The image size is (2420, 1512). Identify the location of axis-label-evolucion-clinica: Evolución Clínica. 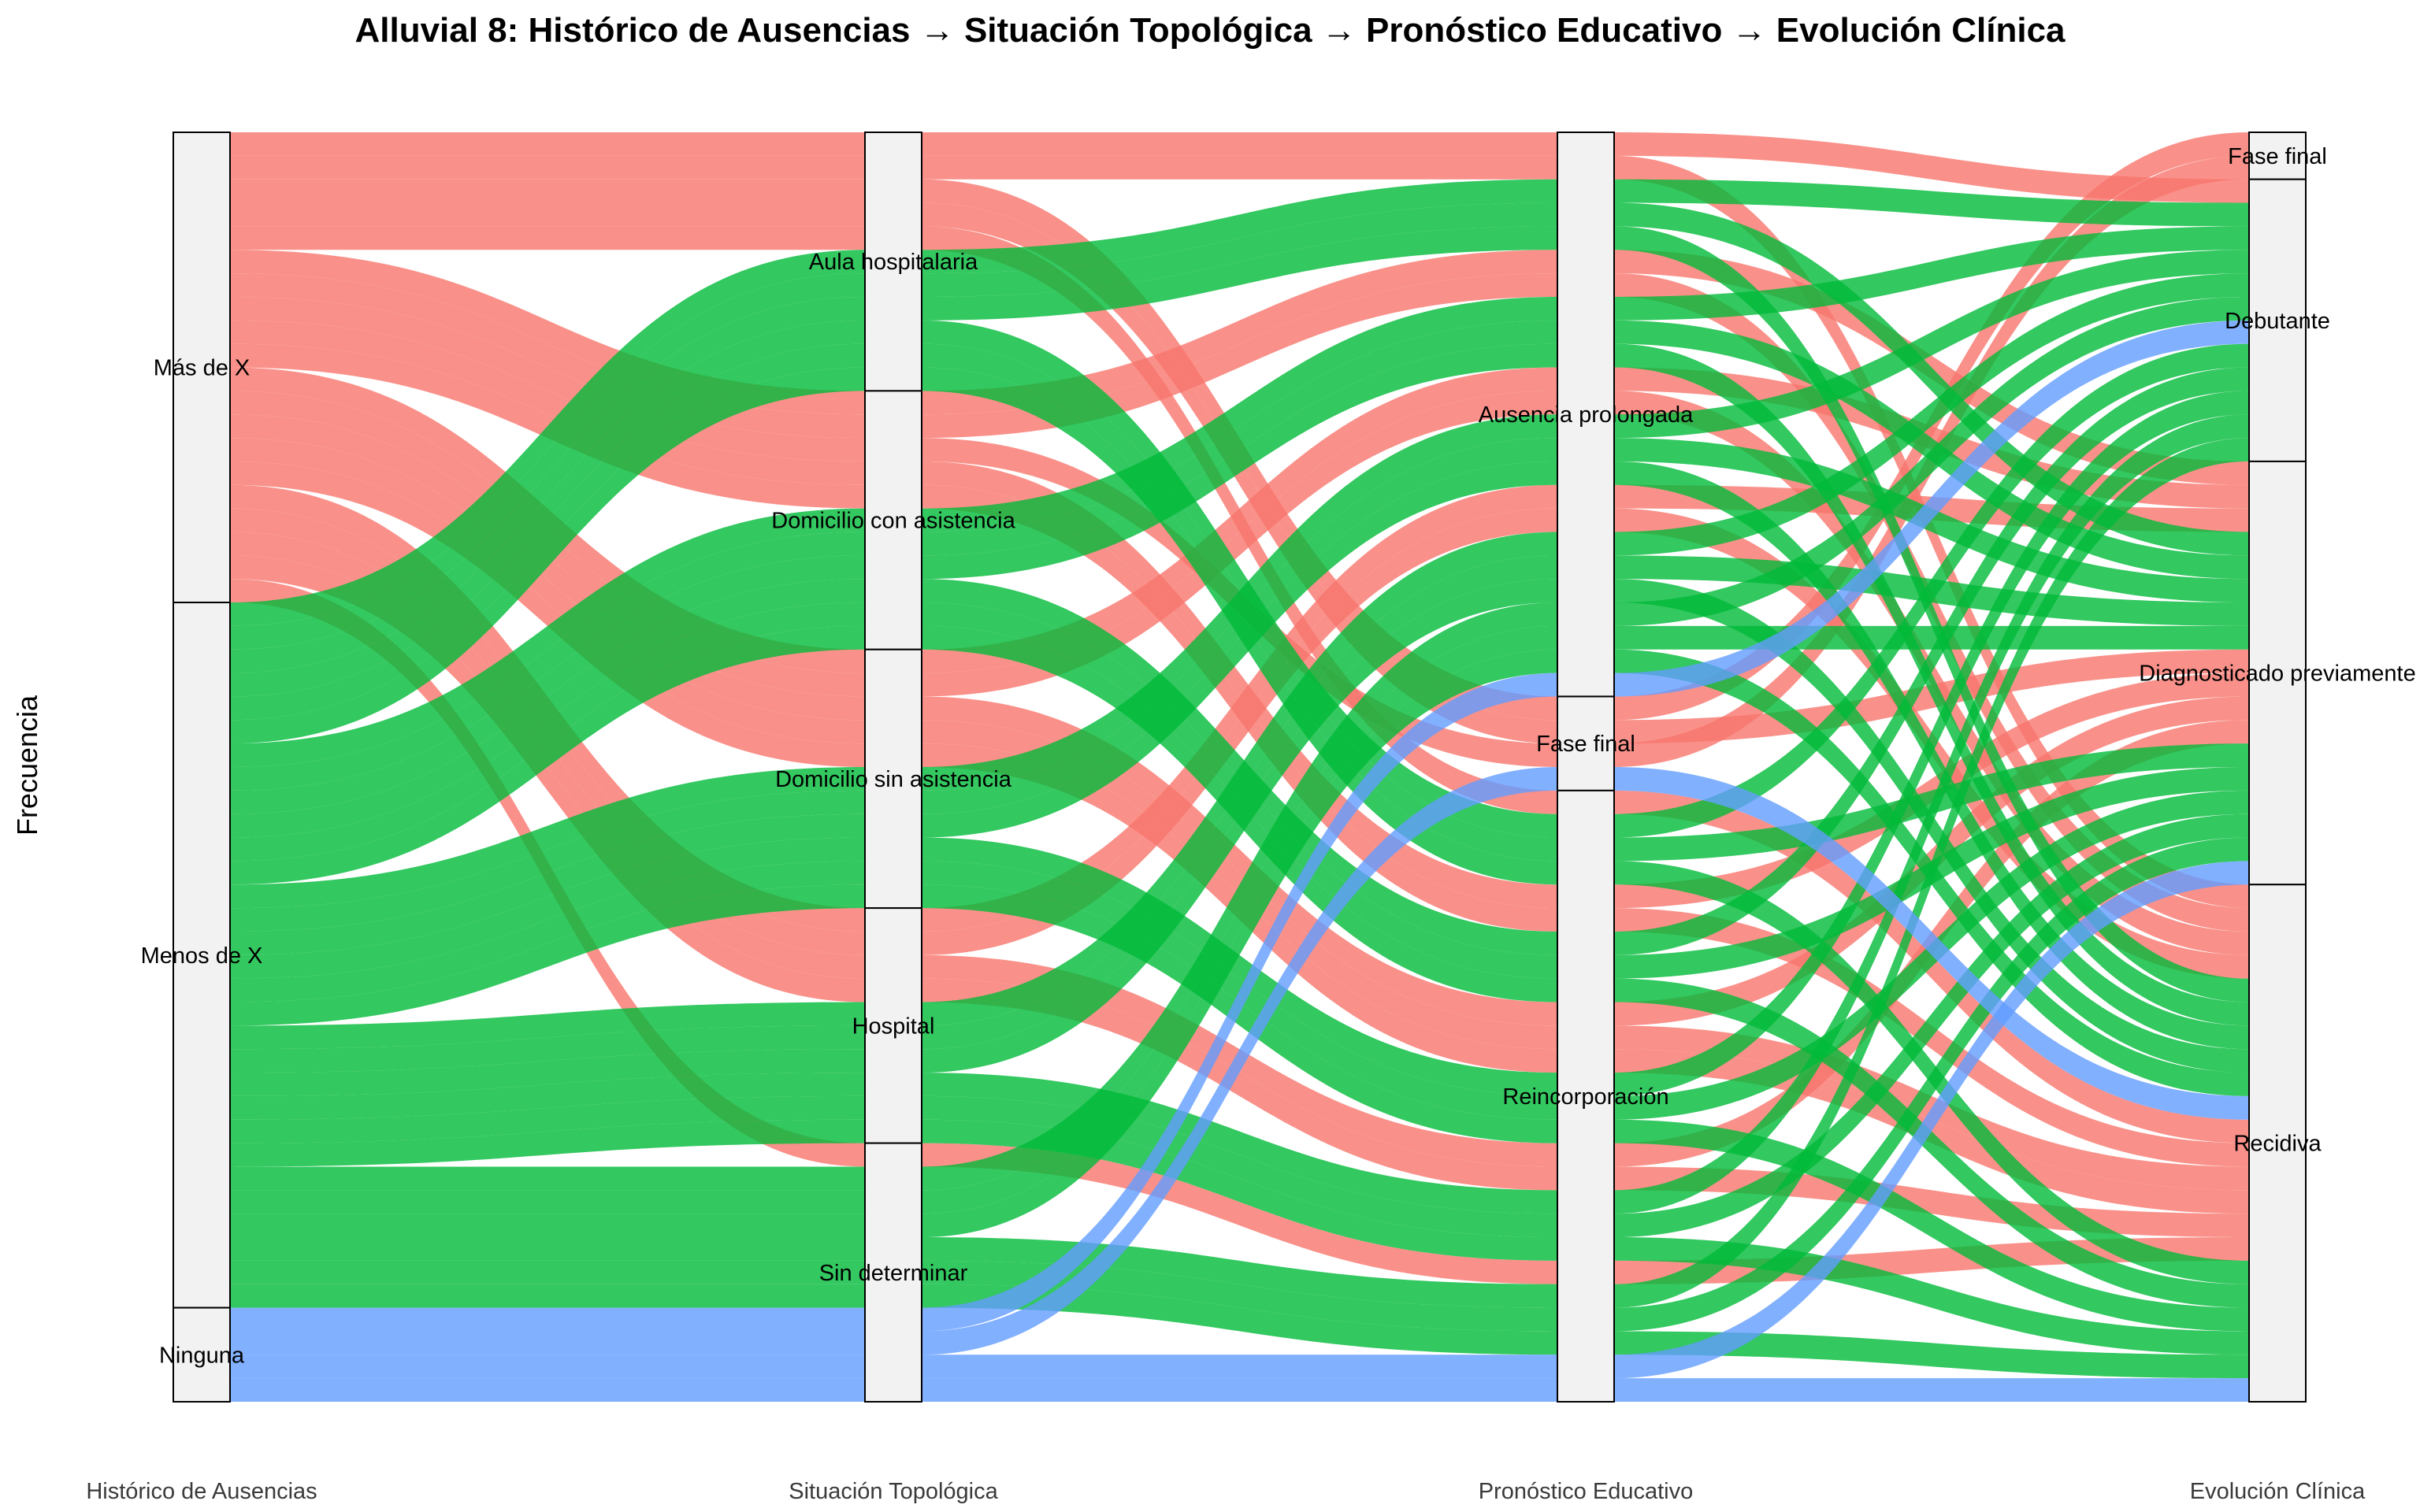
(2278, 1491).